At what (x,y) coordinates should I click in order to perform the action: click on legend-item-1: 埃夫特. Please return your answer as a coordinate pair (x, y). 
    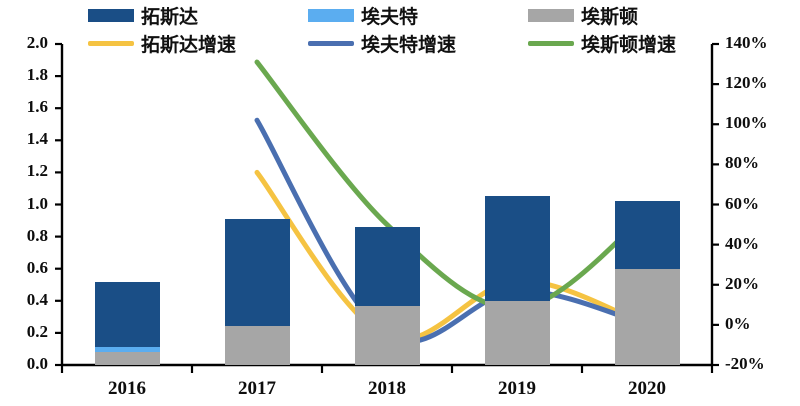
    Looking at the image, I should click on (363, 15).